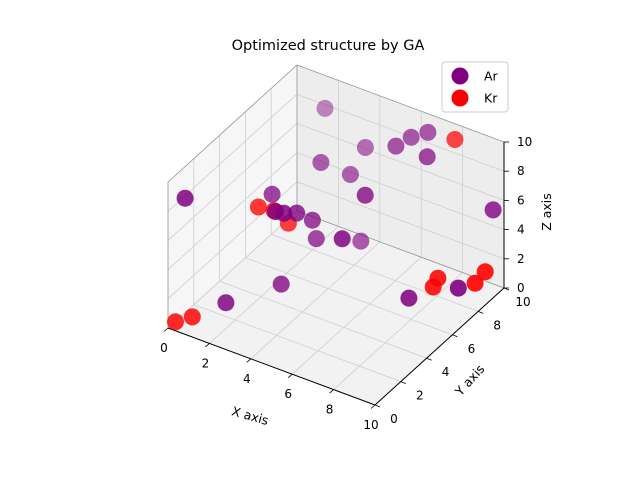 This screenshot has width=640, height=484. Describe the element at coordinates (460, 76) in the screenshot. I see `legend-marker-ar` at that location.